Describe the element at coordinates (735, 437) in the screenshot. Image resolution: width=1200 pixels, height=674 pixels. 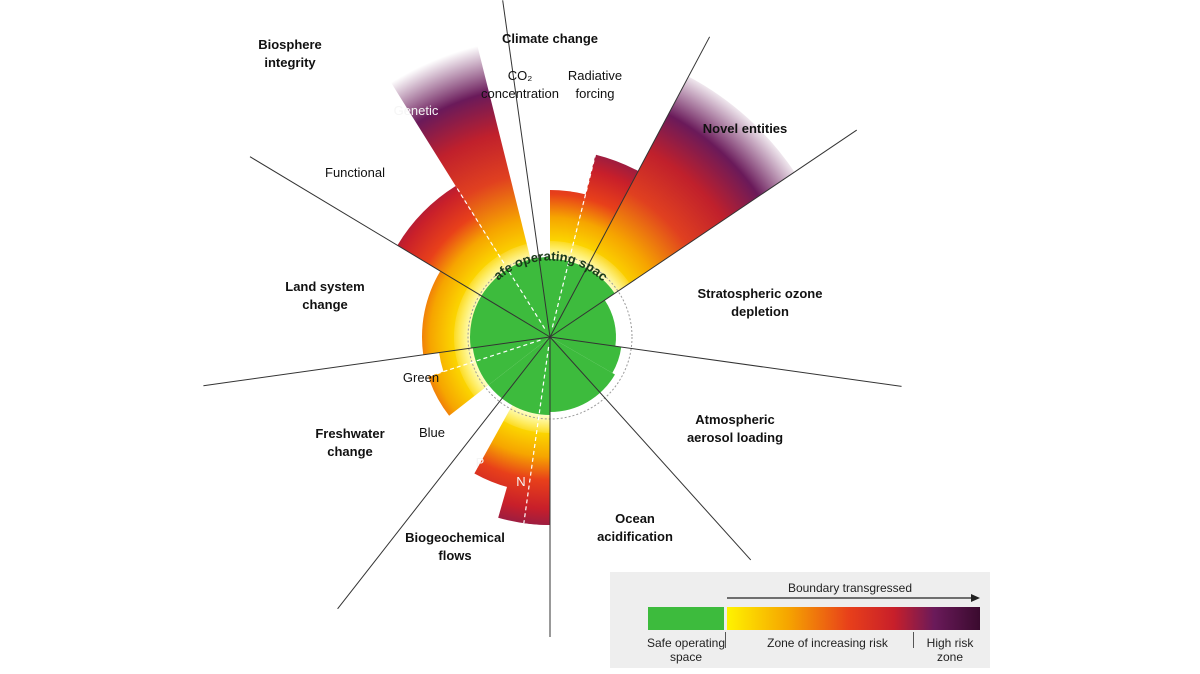
I see `aerosol-line-2: aerosol loading` at that location.